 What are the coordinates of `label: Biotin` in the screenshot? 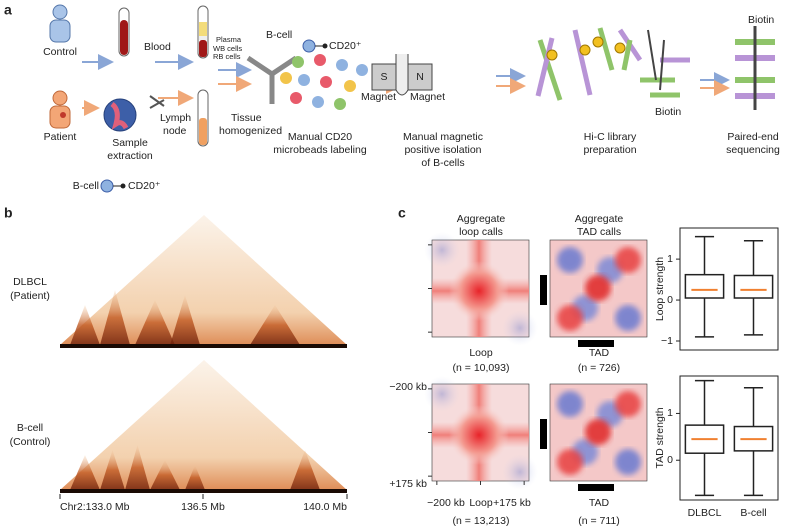 It's located at (668, 112).